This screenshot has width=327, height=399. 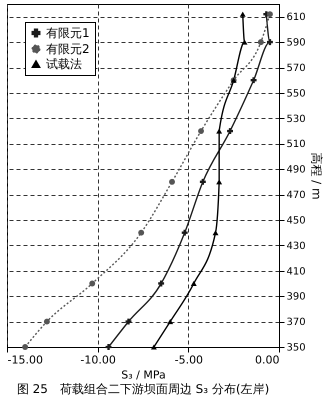 What do you see at coordinates (296, 68) in the screenshot?
I see `y-tick-label: 570` at bounding box center [296, 68].